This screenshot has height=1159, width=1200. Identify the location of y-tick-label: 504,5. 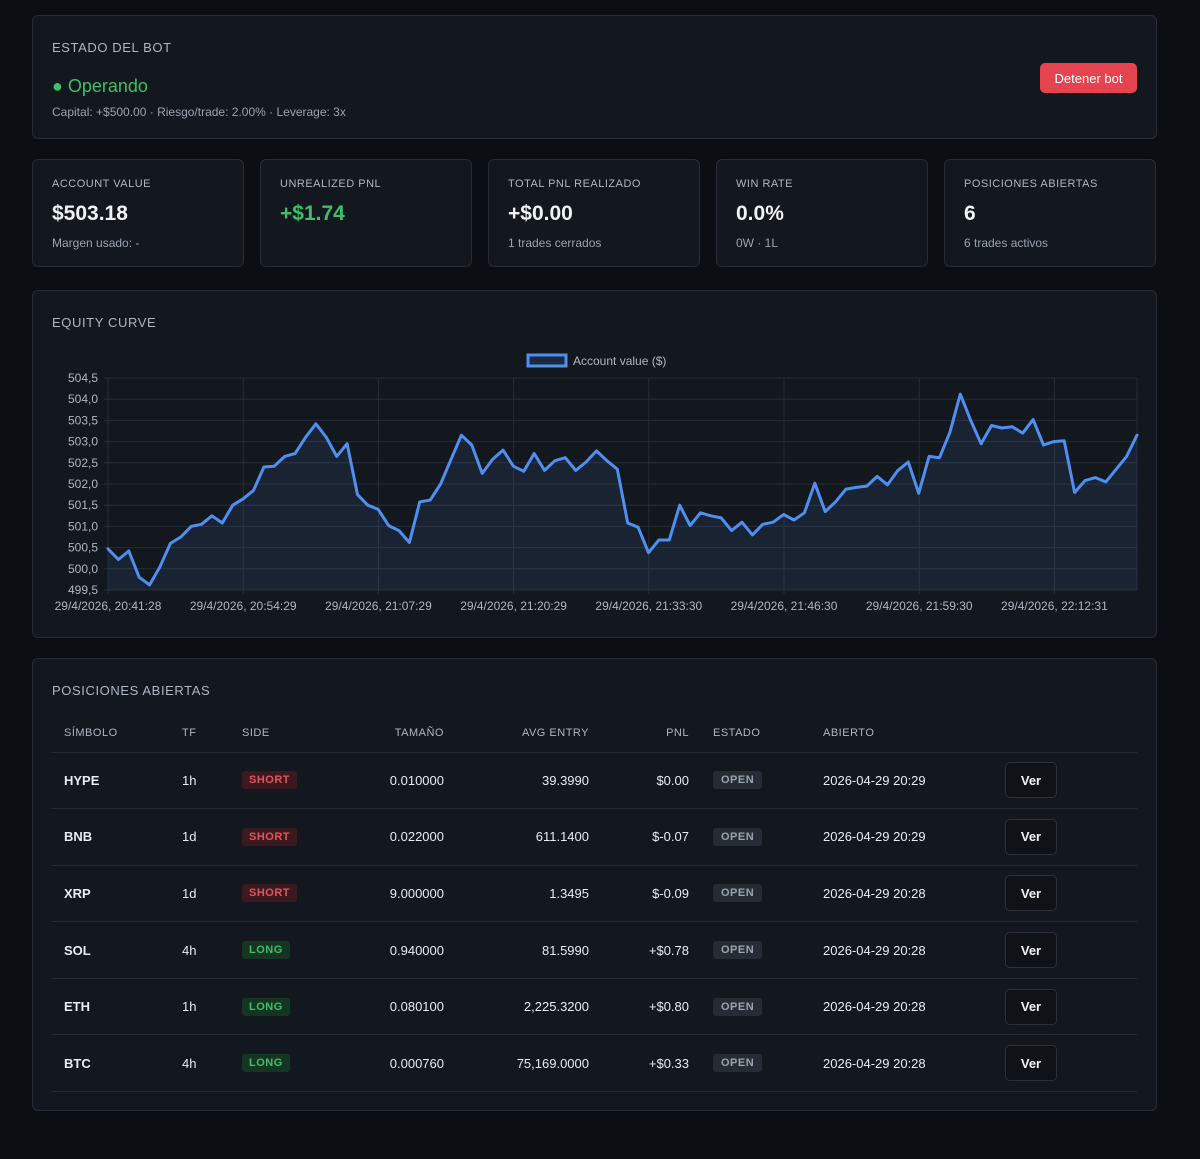
(83, 378).